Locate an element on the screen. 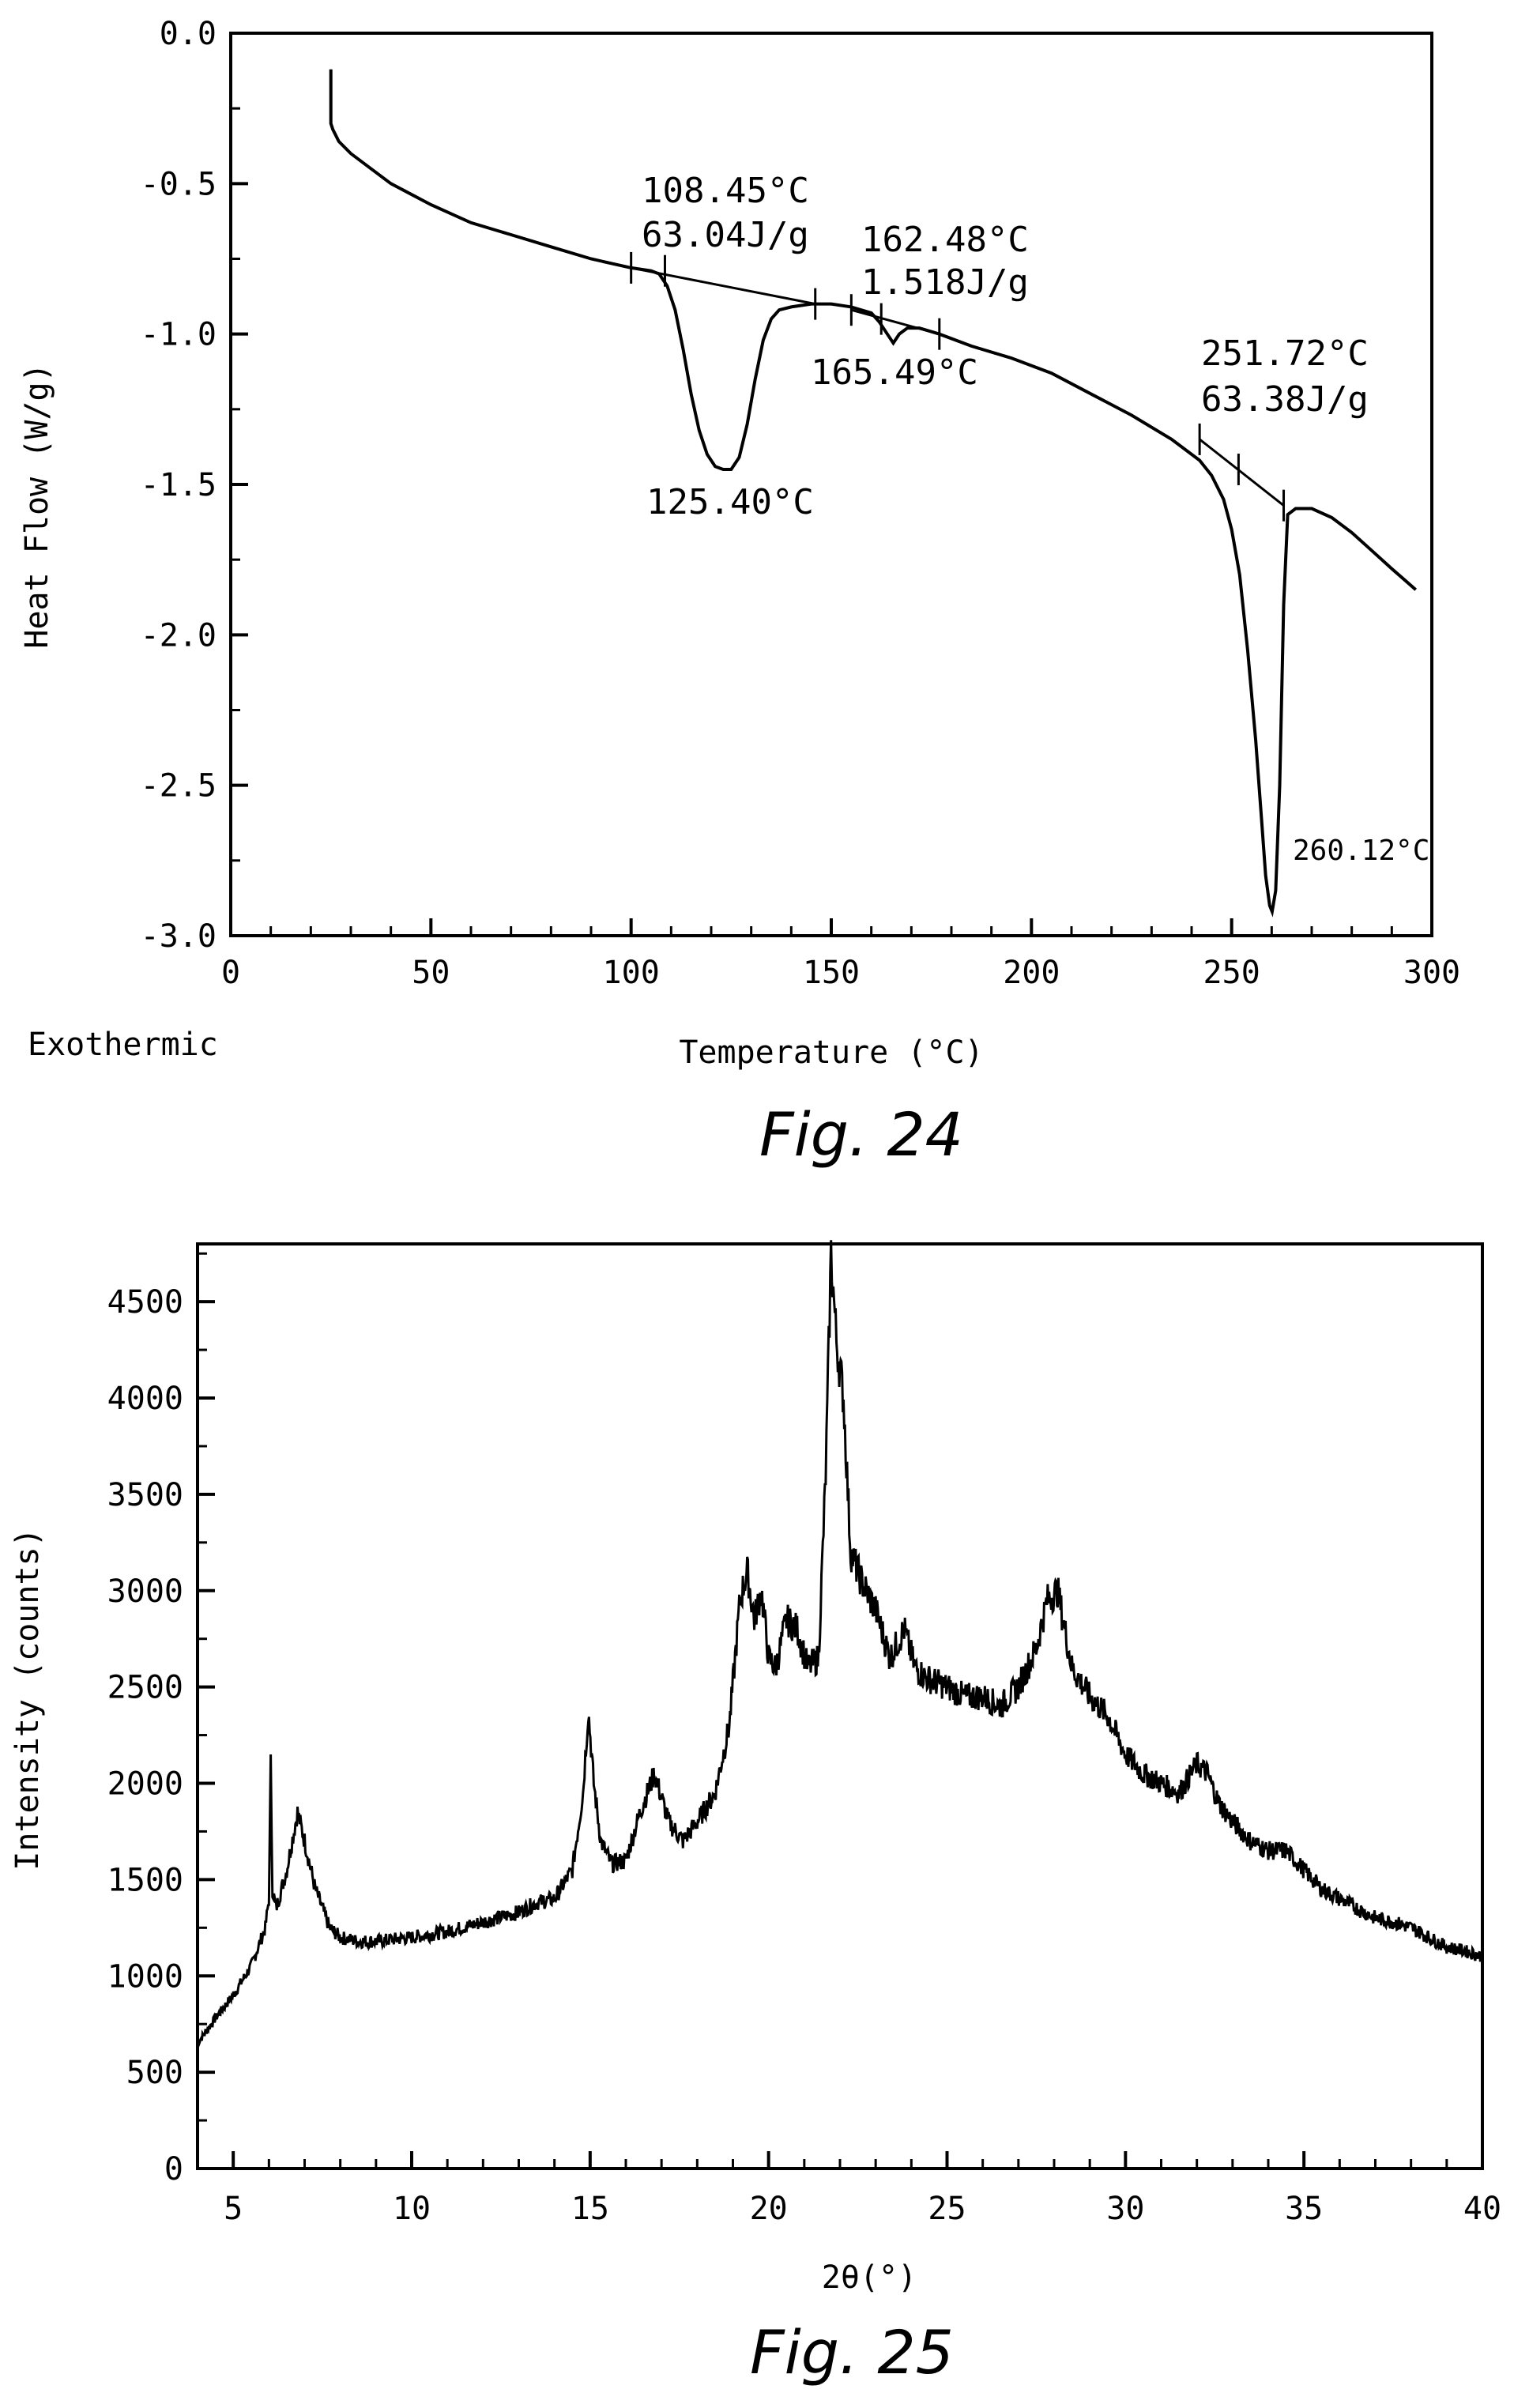 This screenshot has width=1514, height=2408. xrpd-x-tick-label: 5 is located at coordinates (234, 2209).